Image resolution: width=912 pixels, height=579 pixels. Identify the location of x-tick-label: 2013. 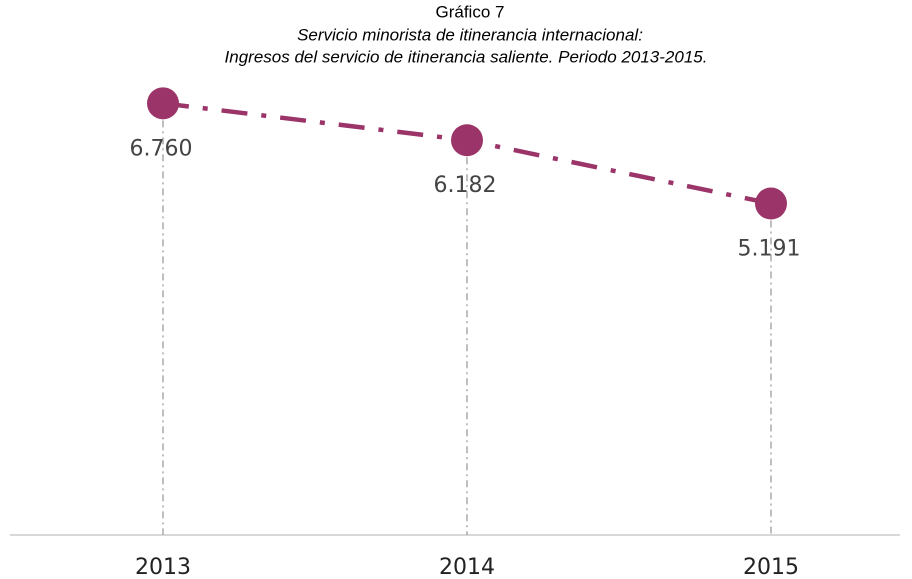
(163, 567).